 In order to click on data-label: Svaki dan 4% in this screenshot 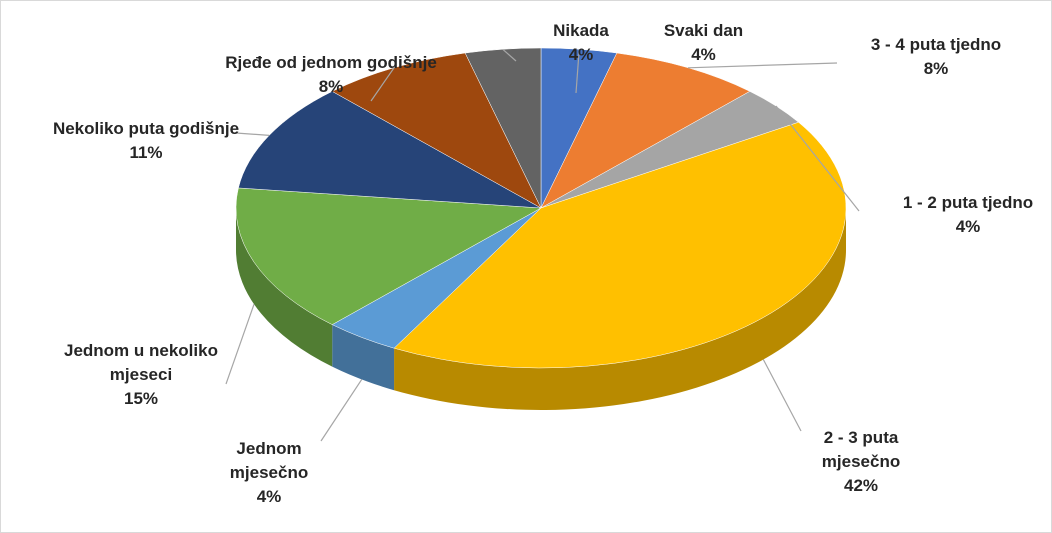, I will do `click(703, 43)`.